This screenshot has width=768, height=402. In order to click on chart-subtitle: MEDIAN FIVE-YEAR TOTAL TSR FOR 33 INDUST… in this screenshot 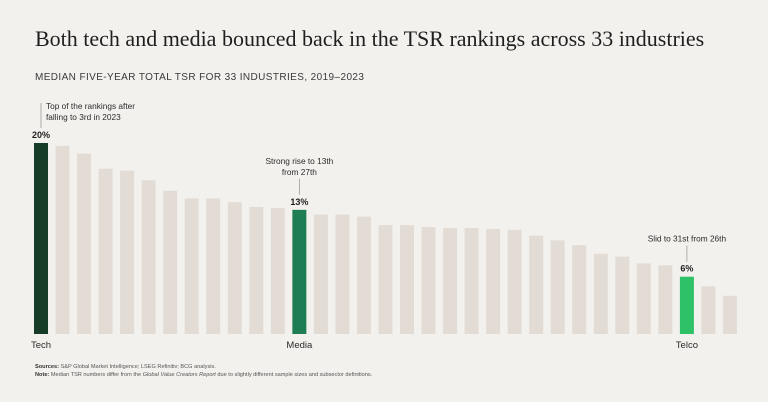, I will do `click(200, 77)`.